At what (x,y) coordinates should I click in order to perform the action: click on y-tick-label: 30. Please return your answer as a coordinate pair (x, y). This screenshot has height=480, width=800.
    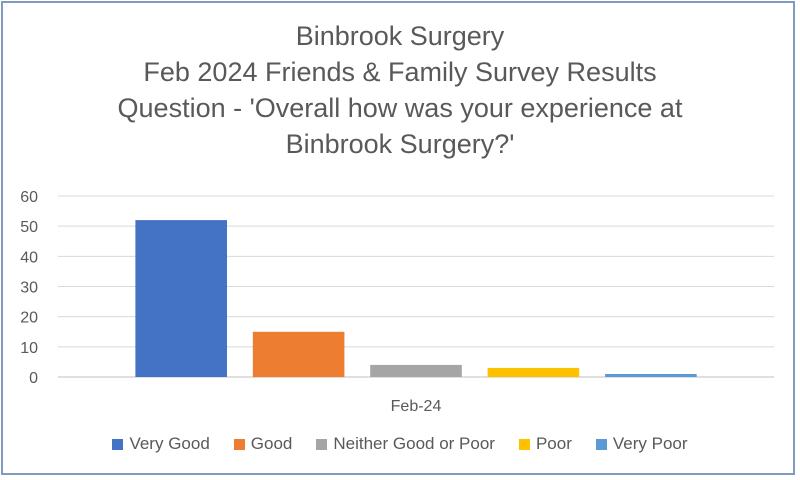
    Looking at the image, I should click on (29, 288).